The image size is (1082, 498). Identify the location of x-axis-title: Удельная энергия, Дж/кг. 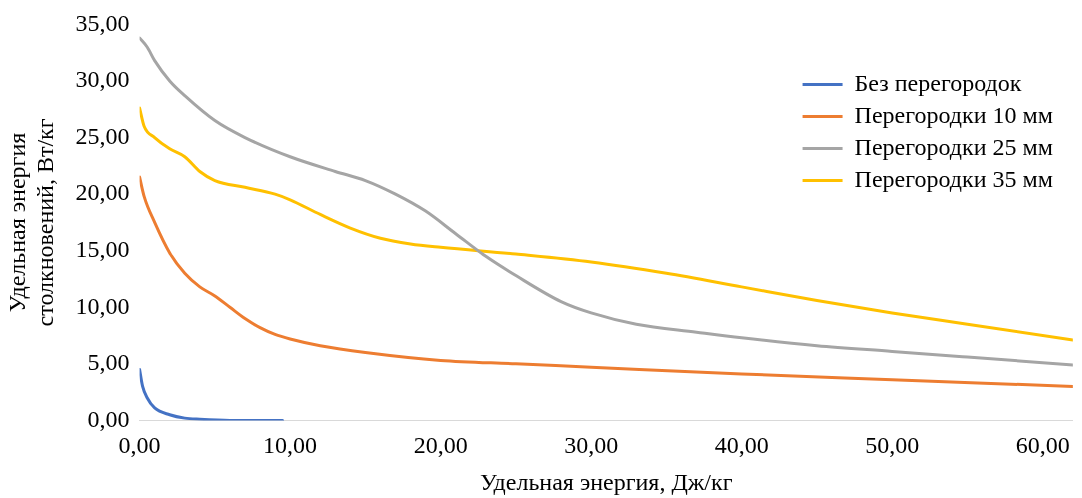
(606, 481).